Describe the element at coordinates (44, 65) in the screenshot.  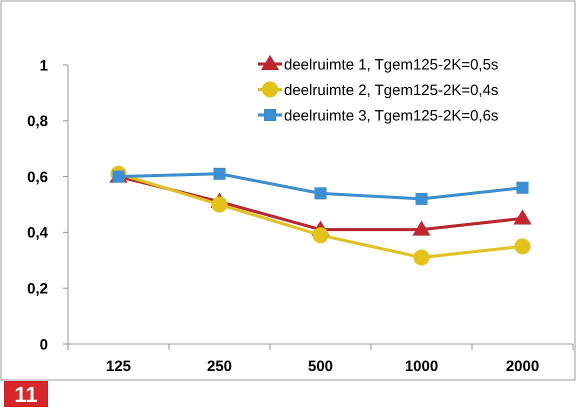
I see `y-tick-label: 1` at that location.